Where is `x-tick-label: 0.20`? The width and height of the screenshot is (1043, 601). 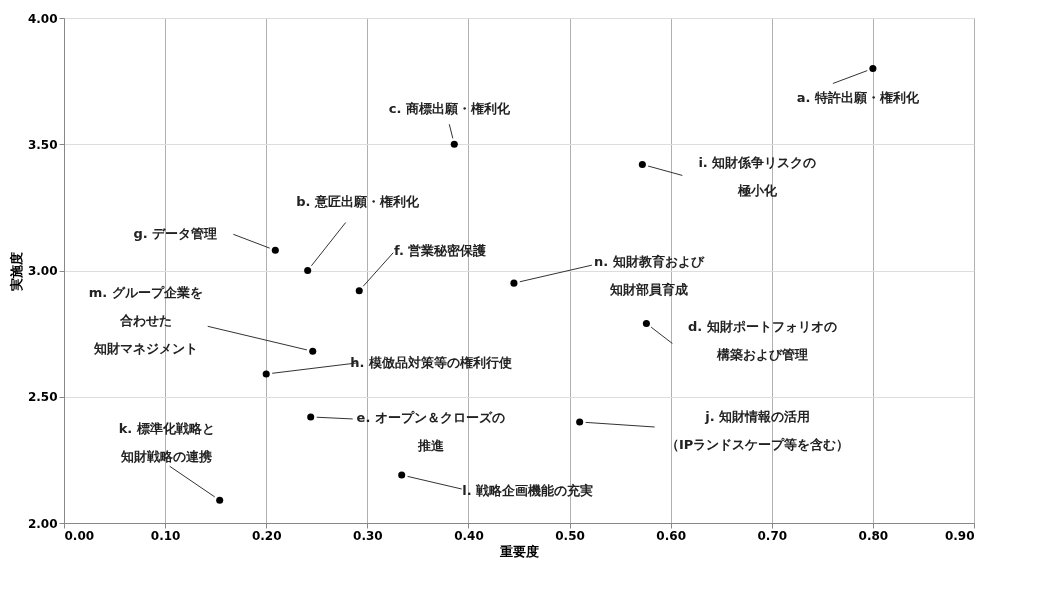 x-tick-label: 0.20 is located at coordinates (266, 535).